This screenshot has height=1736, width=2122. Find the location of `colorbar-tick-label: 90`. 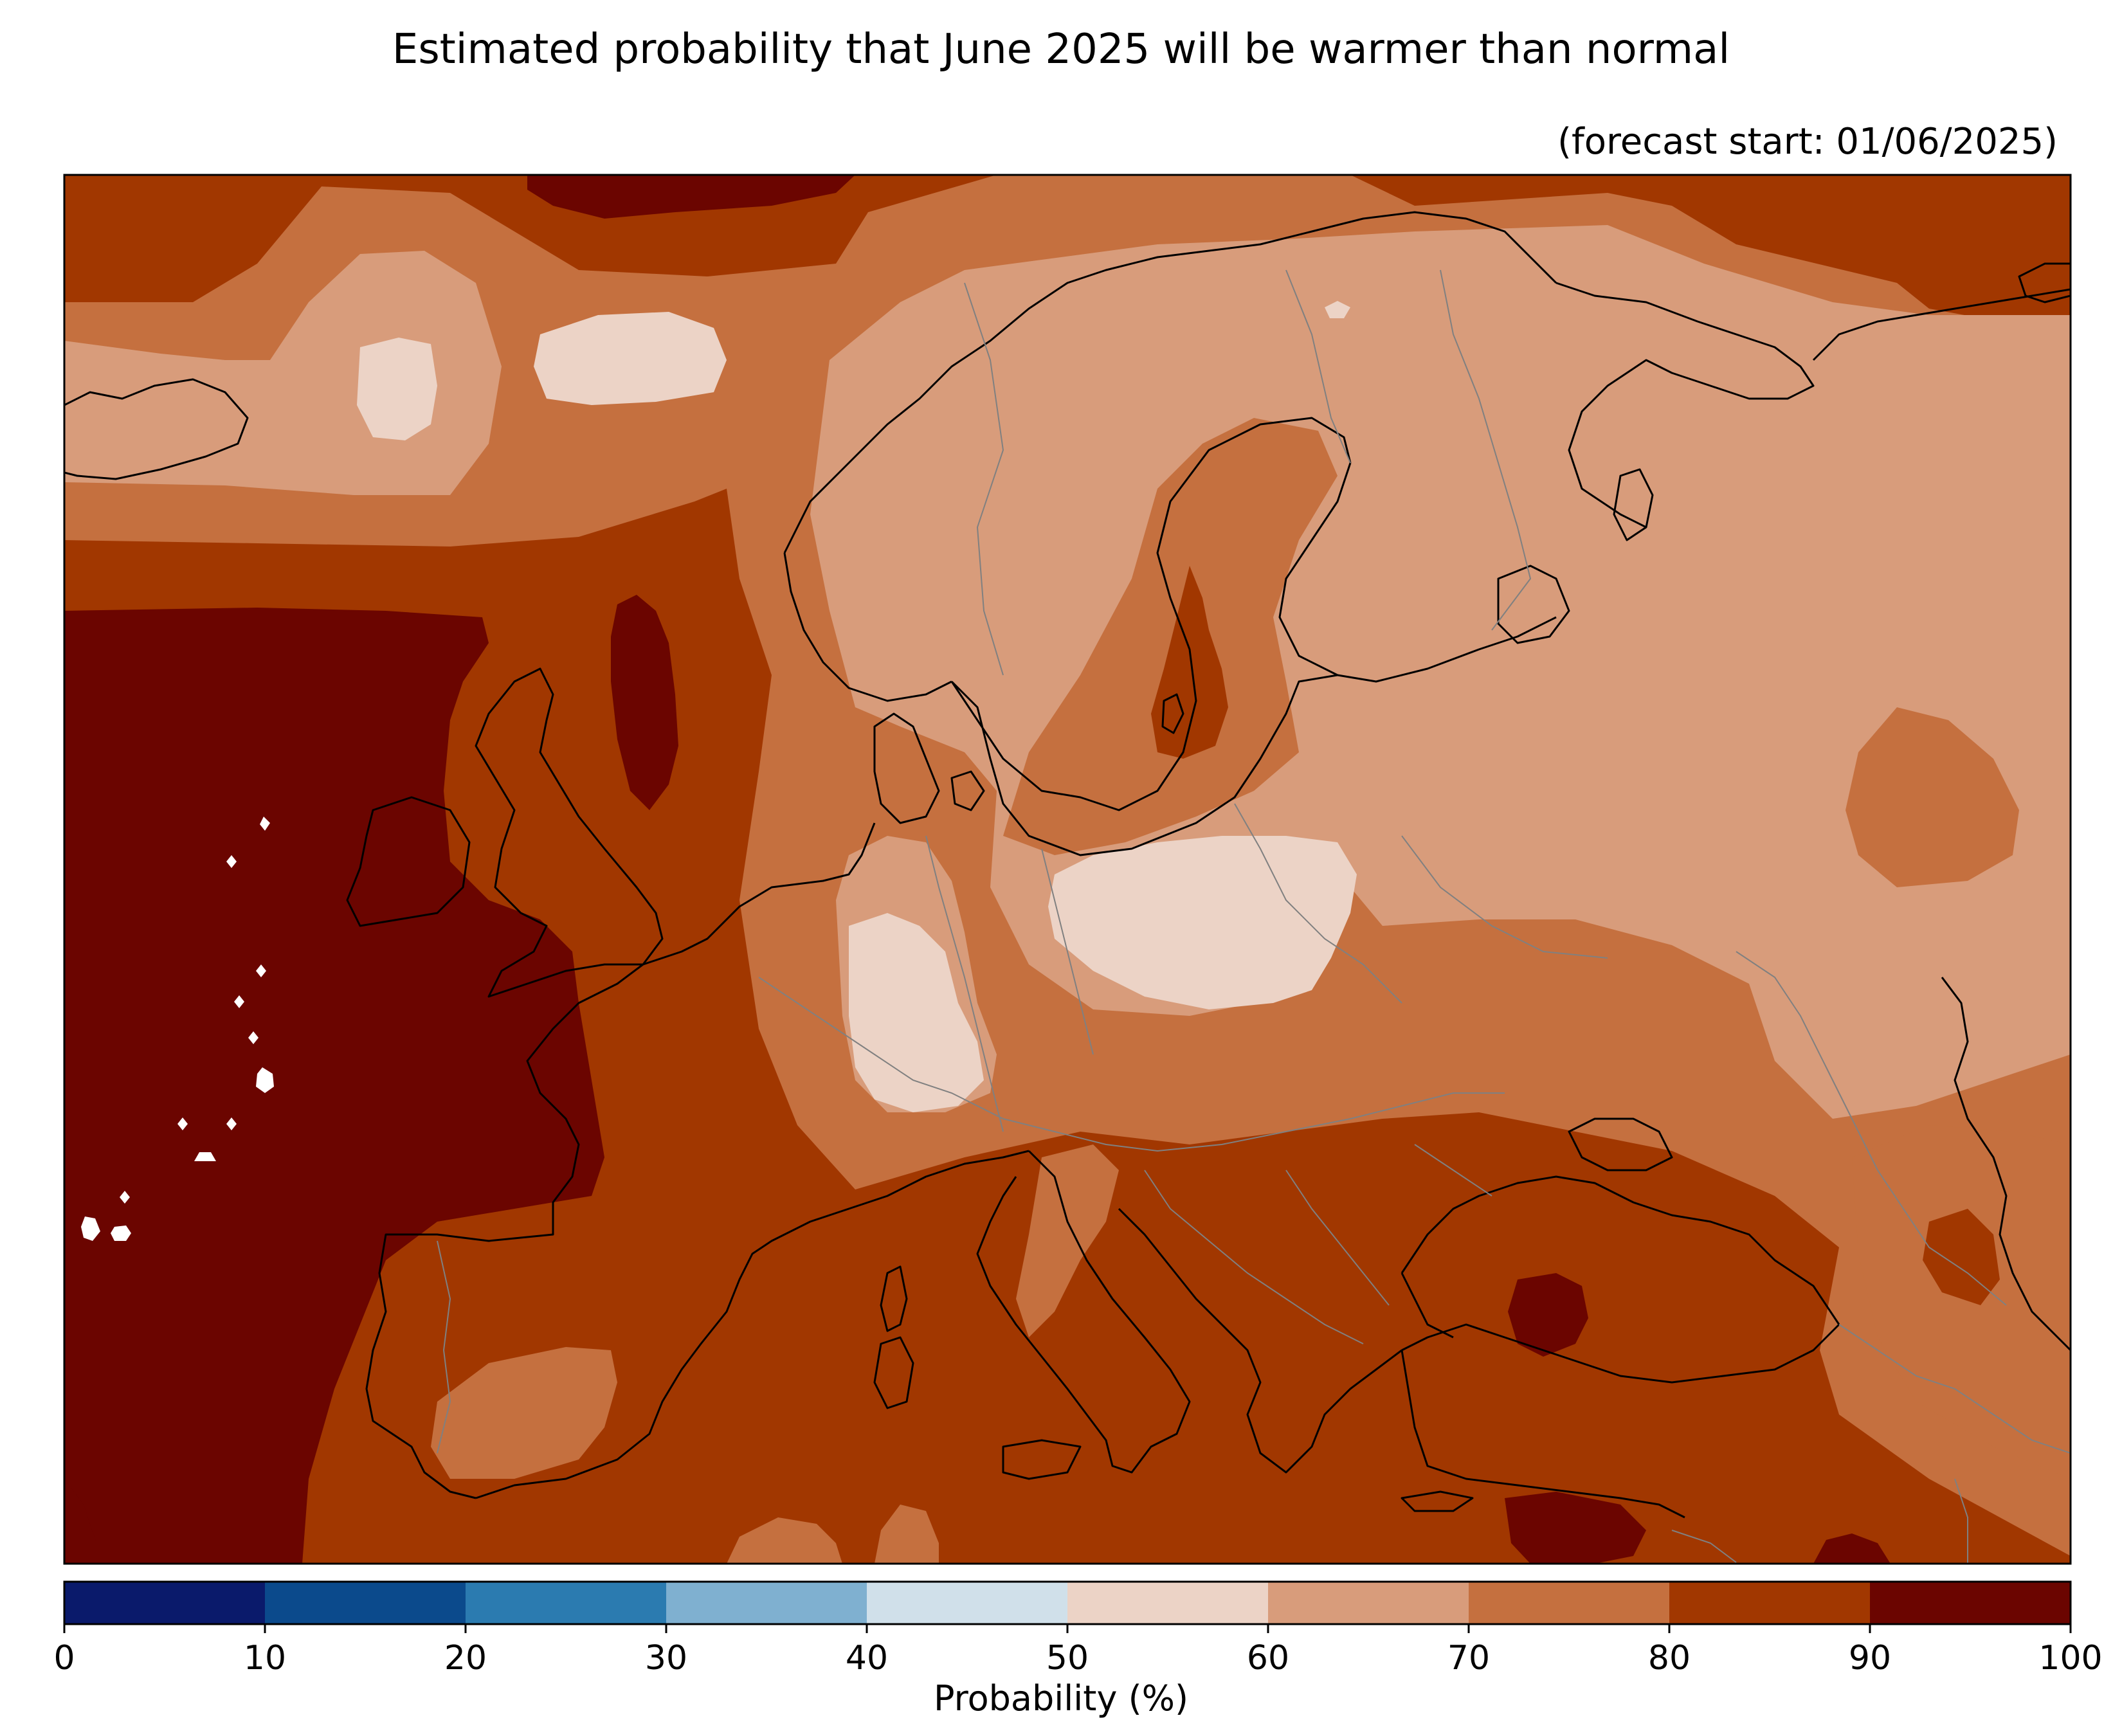

colorbar-tick-label: 90 is located at coordinates (1870, 1658).